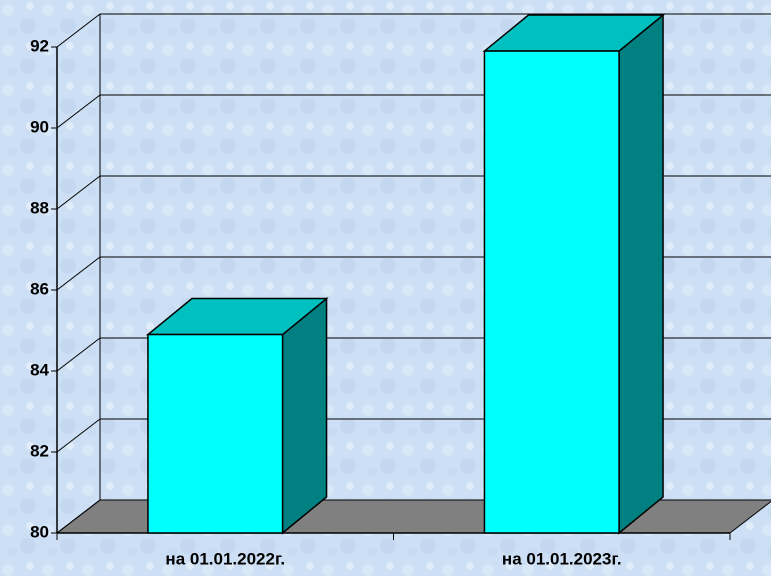  Describe the element at coordinates (39, 45) in the screenshot. I see `y-tick-label: 92` at that location.